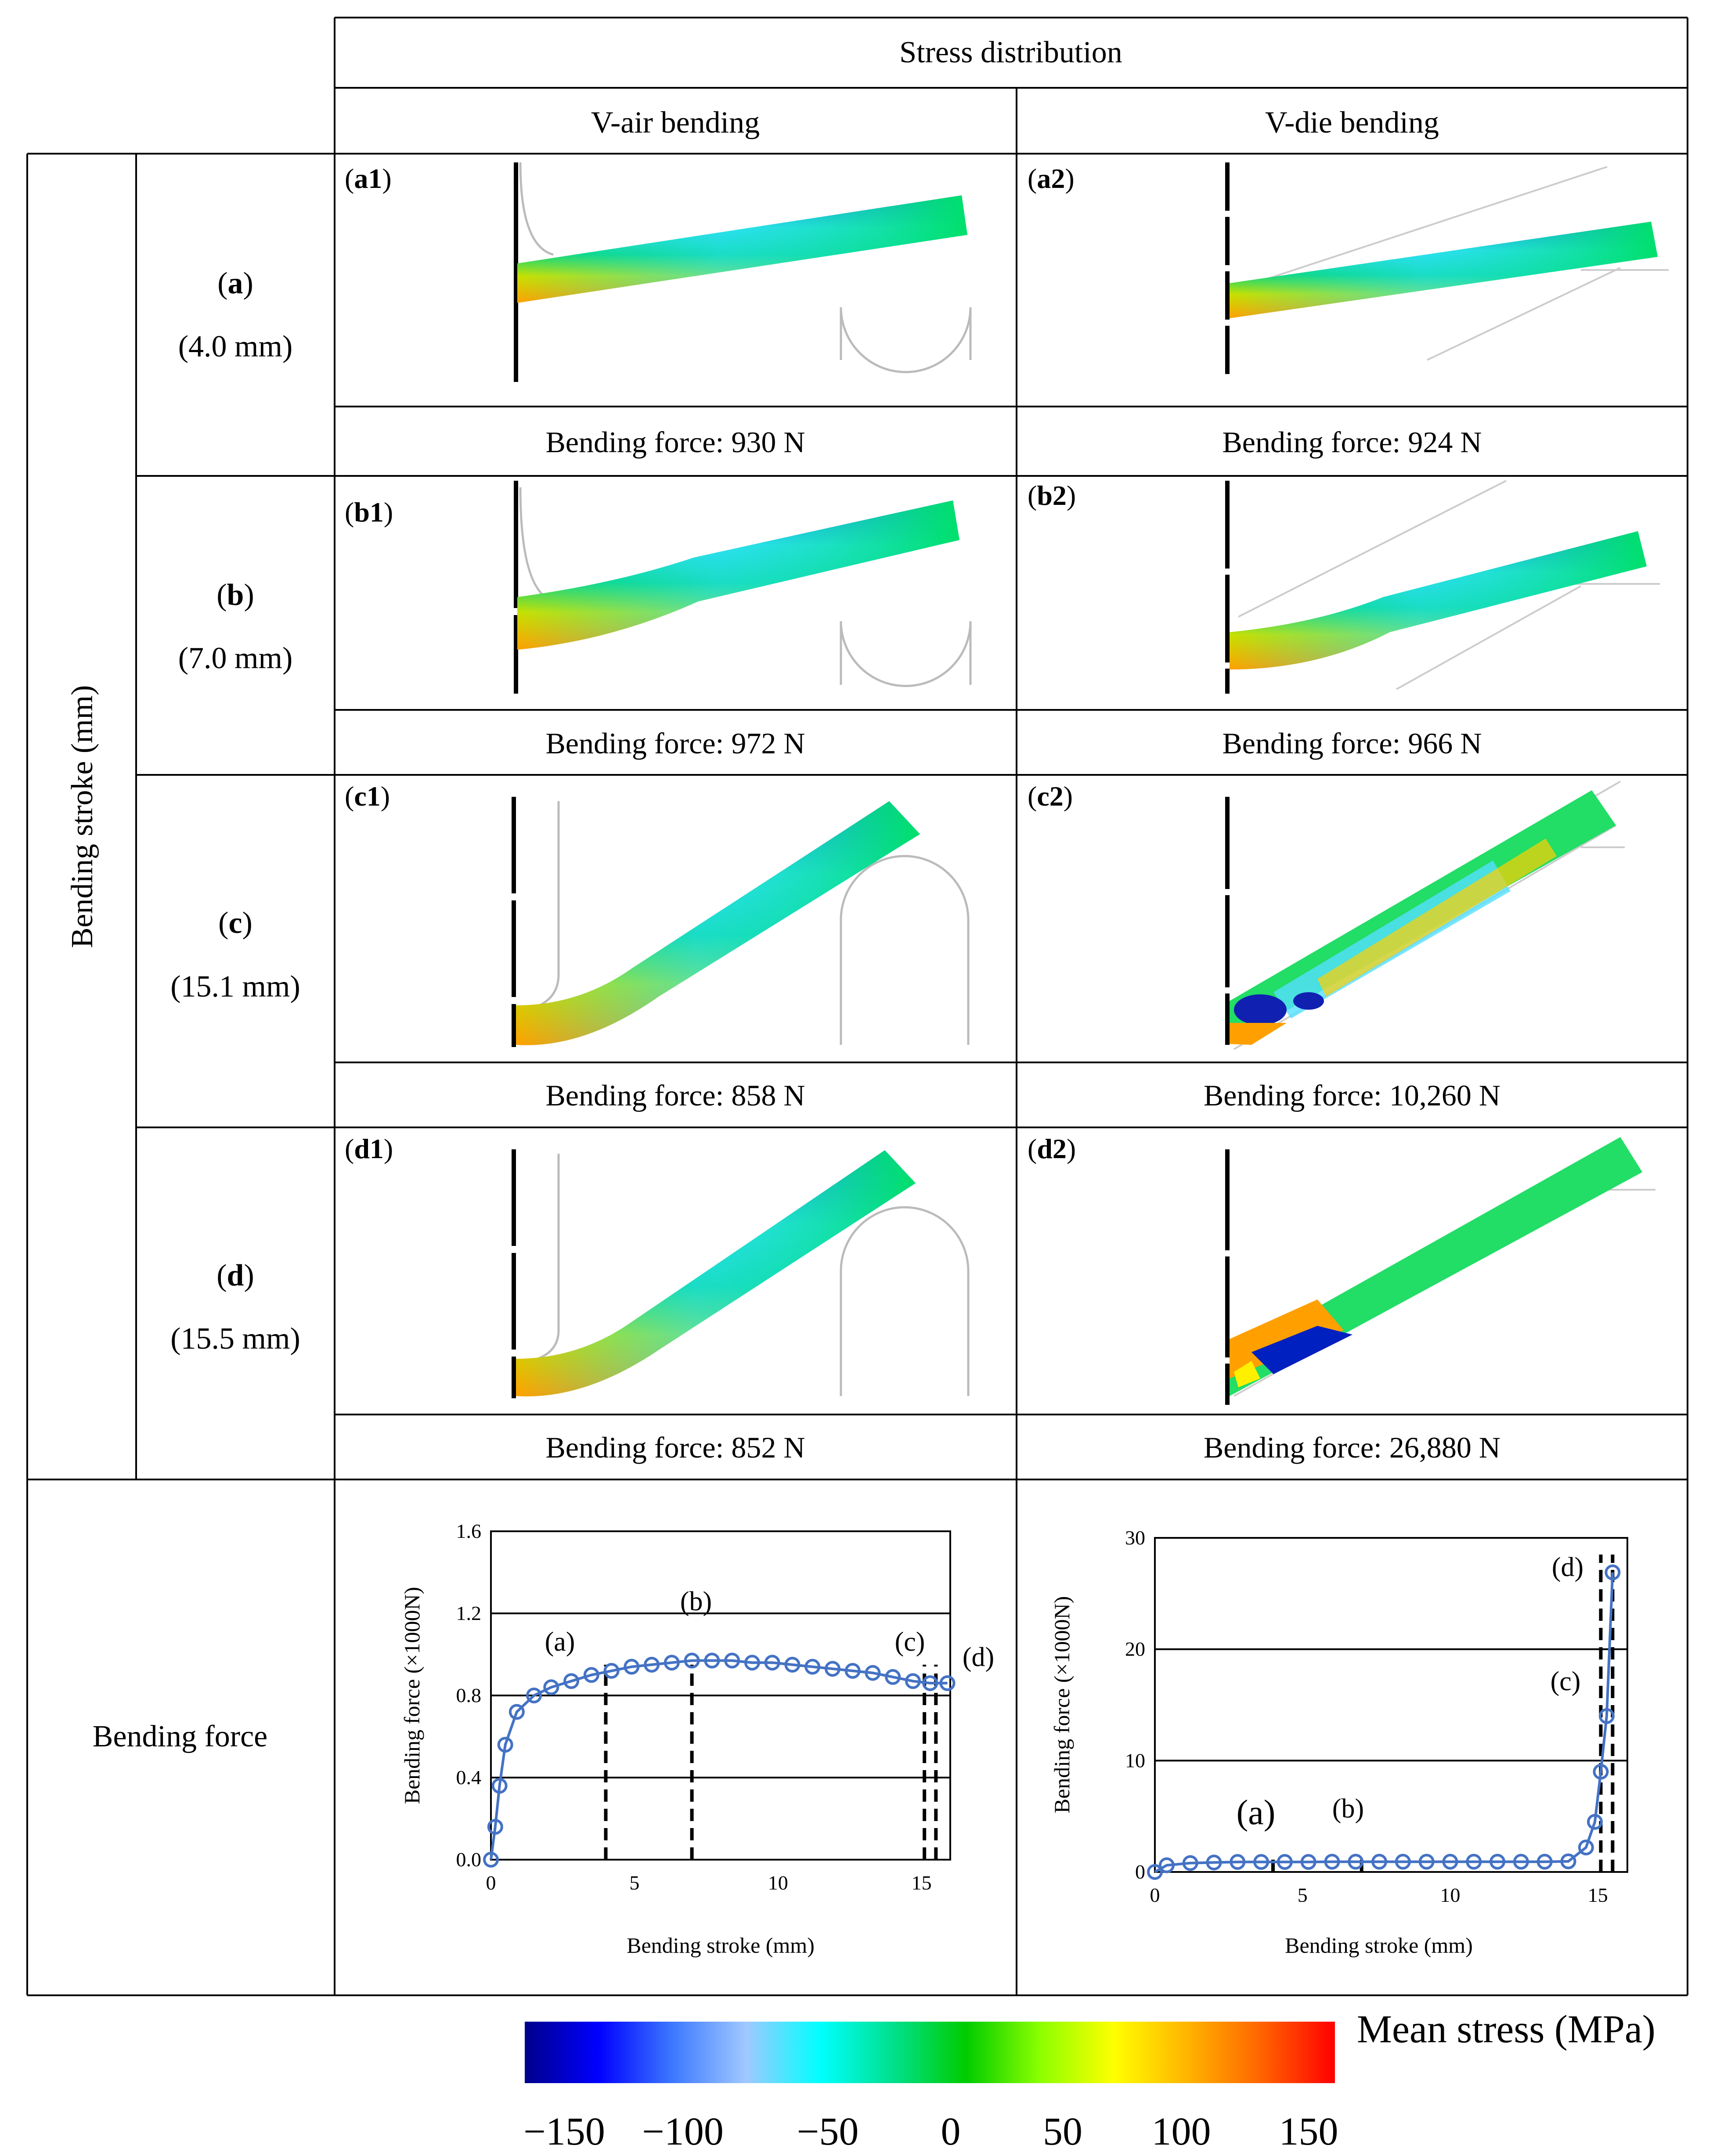 This screenshot has width=1713, height=2156. I want to click on colorbar-ramp, so click(930, 2052).